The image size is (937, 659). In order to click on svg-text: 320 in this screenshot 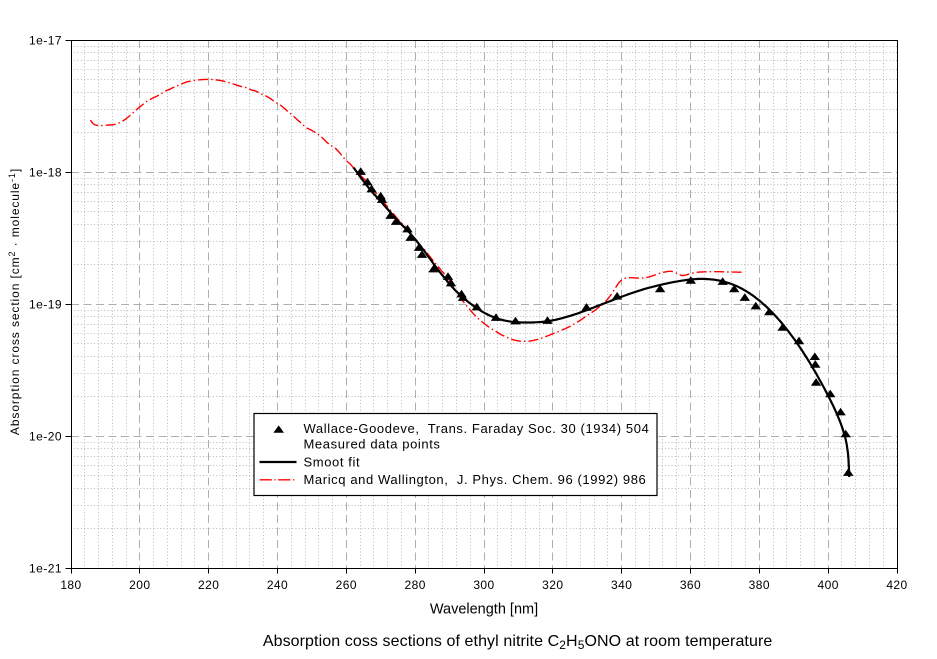, I will do `click(552, 585)`.